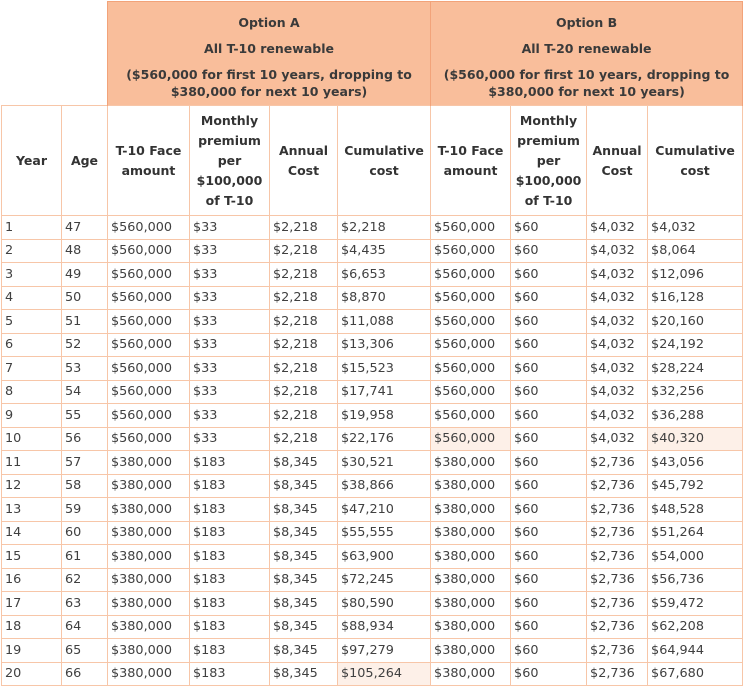 This screenshot has width=747, height=686. I want to click on col-header-cumulative-b: Cumulative cost, so click(695, 160).